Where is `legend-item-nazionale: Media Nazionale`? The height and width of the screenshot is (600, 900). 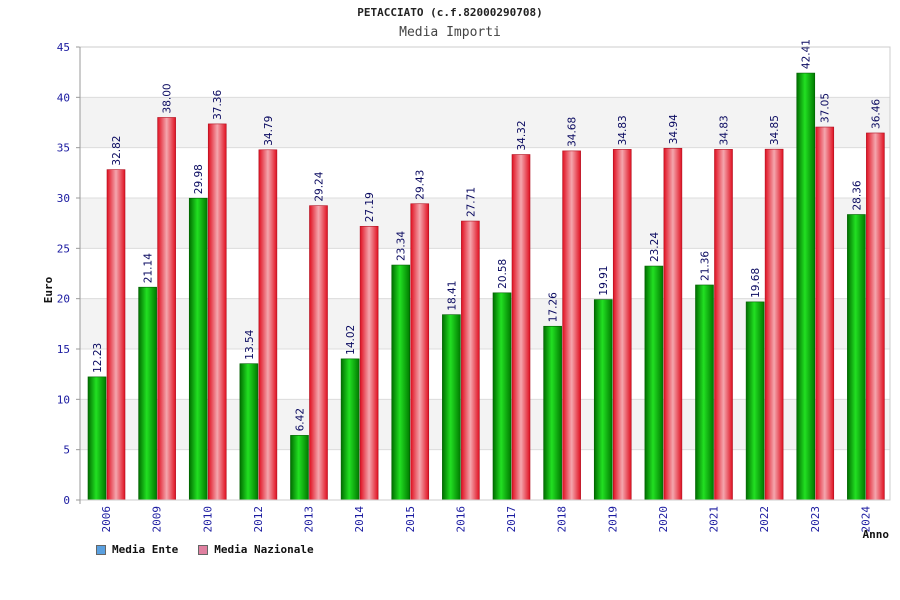 legend-item-nazionale: Media Nazionale is located at coordinates (256, 549).